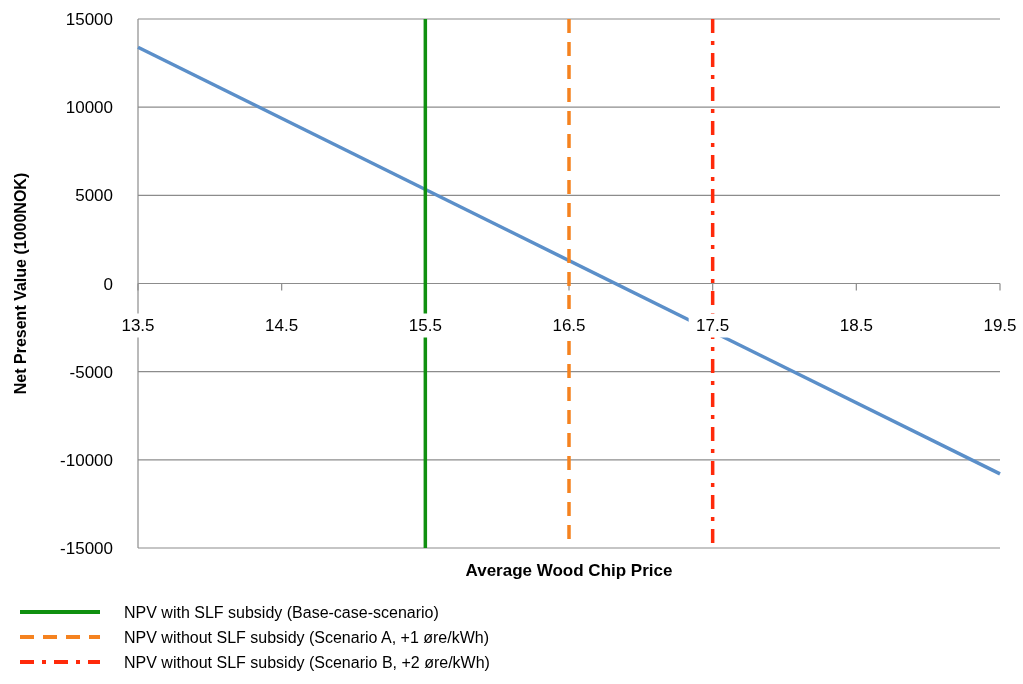  Describe the element at coordinates (108, 284) in the screenshot. I see `y-tick-label: 0` at that location.